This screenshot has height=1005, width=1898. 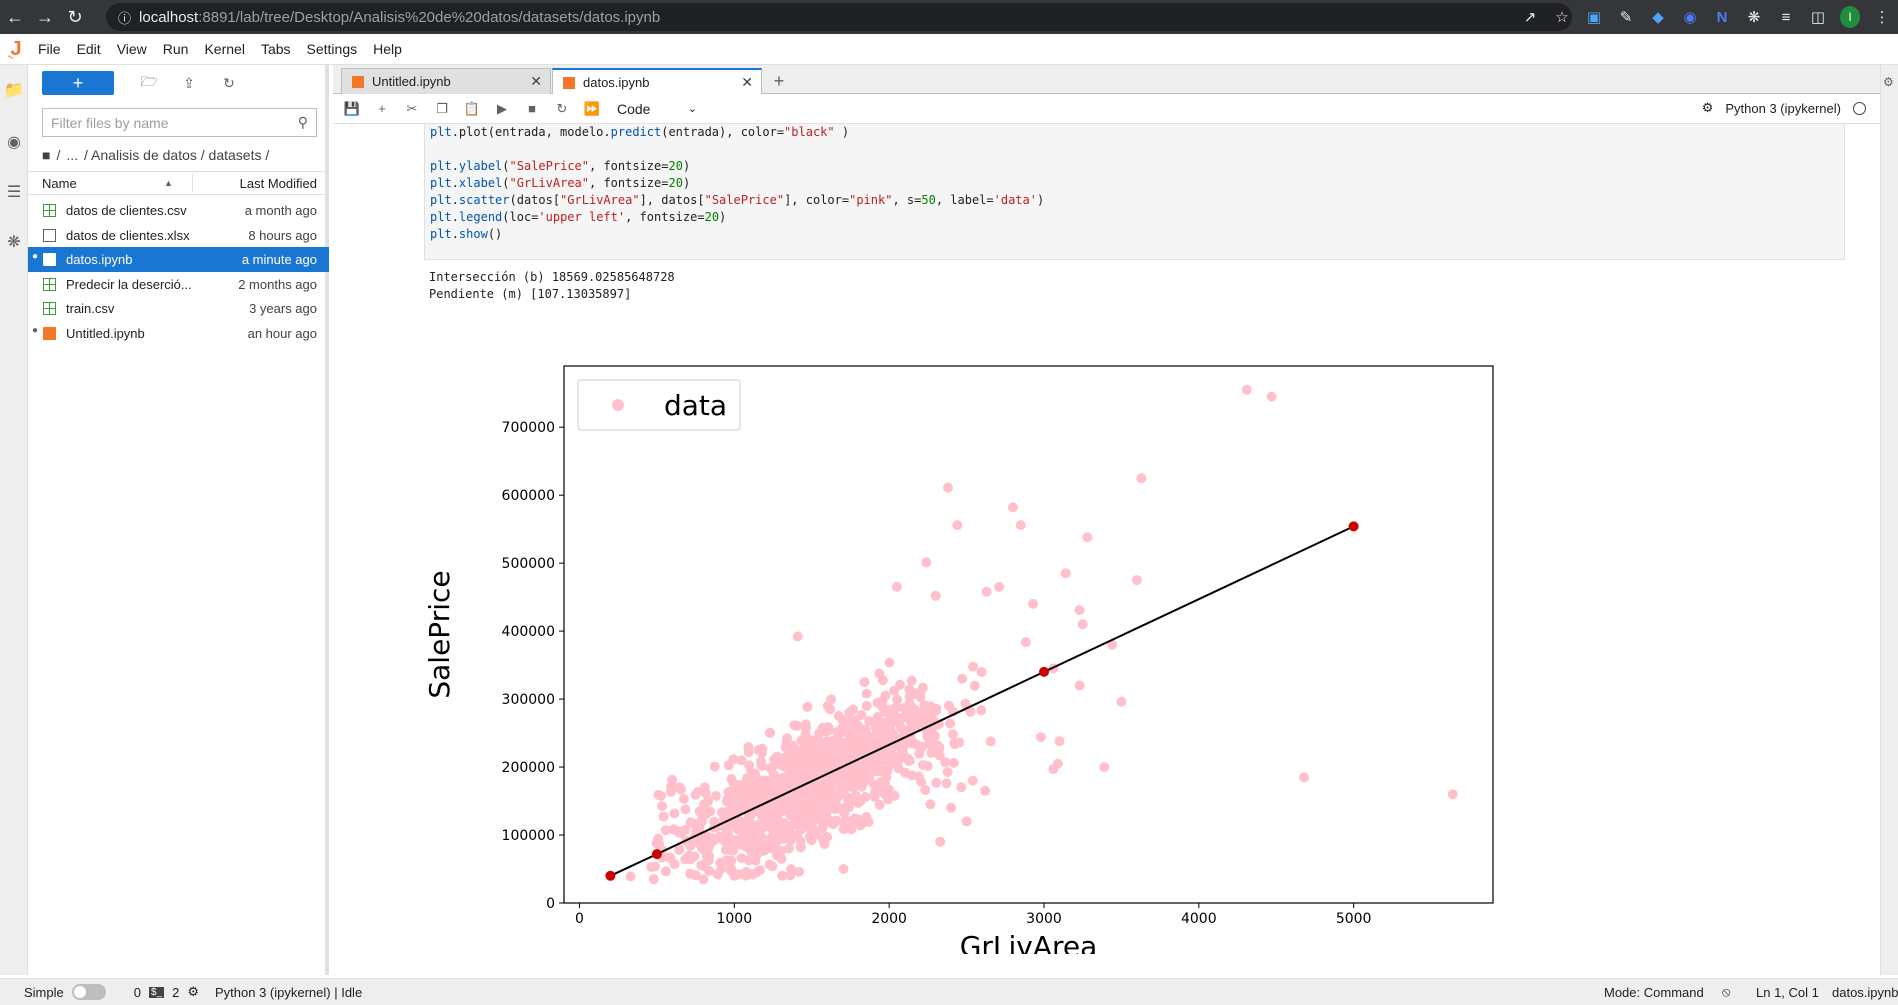 I want to click on menu-file: File, so click(x=49, y=49).